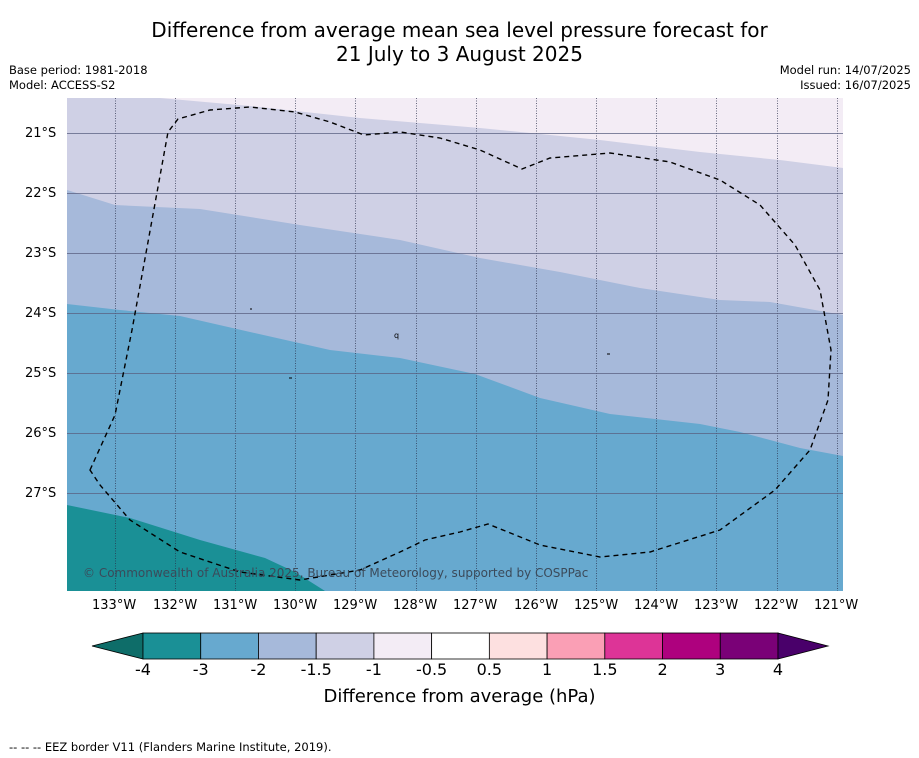  Describe the element at coordinates (143, 669) in the screenshot. I see `colorbar-tick-0: -4` at that location.